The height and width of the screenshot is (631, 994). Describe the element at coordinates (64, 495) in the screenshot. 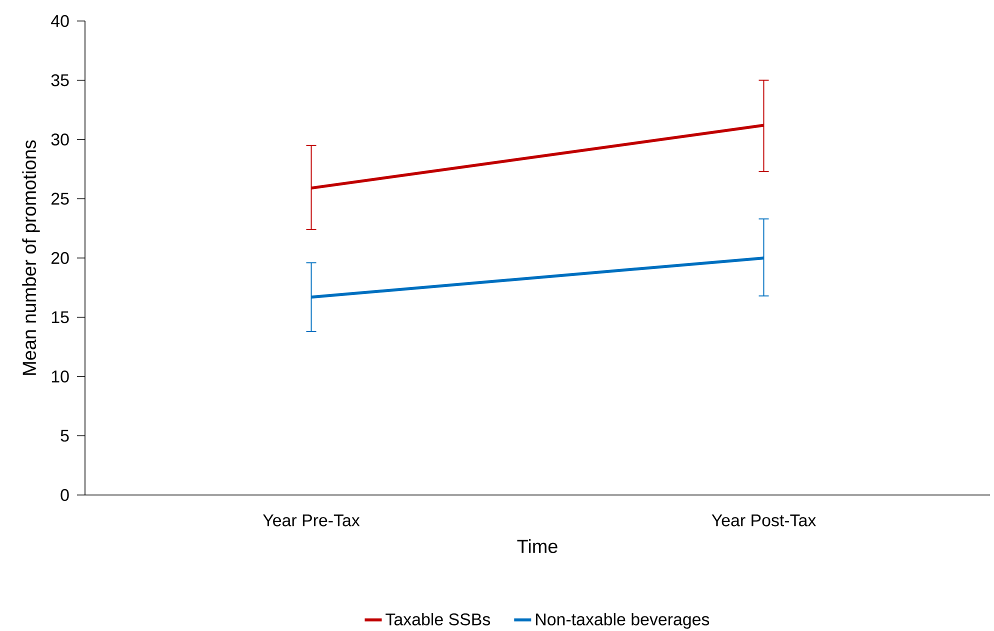

I see `y-tick-label: 0` at that location.